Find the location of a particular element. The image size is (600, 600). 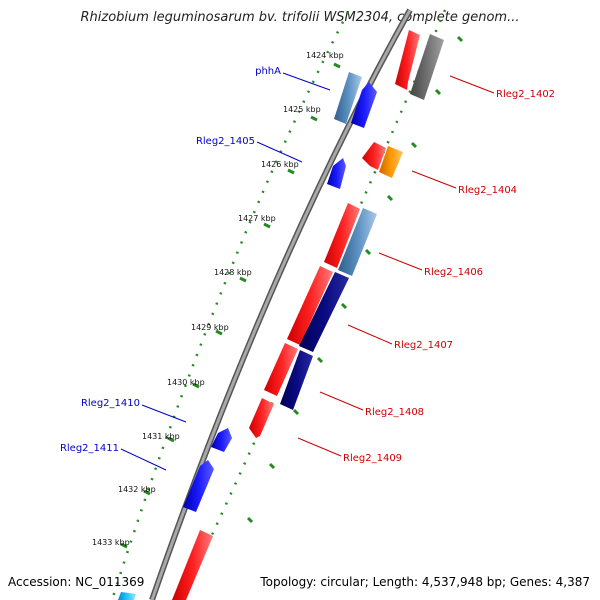

gene-label-rleg2-1406: Rleg2_1406 is located at coordinates (453, 272).